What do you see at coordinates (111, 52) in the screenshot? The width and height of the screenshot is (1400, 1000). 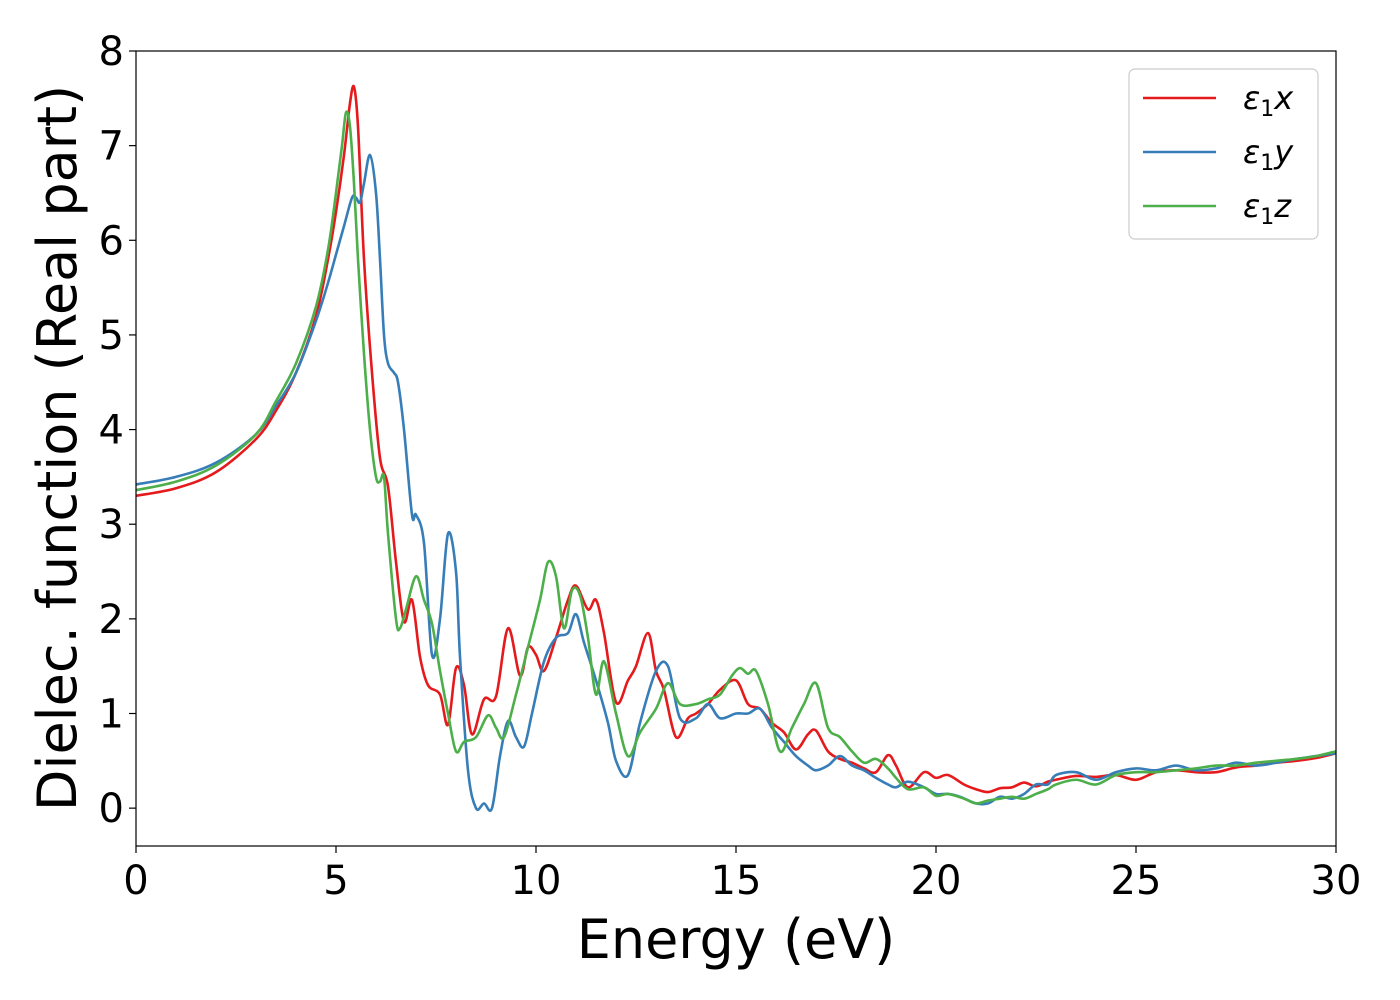 I see `y-tick-label: 8` at bounding box center [111, 52].